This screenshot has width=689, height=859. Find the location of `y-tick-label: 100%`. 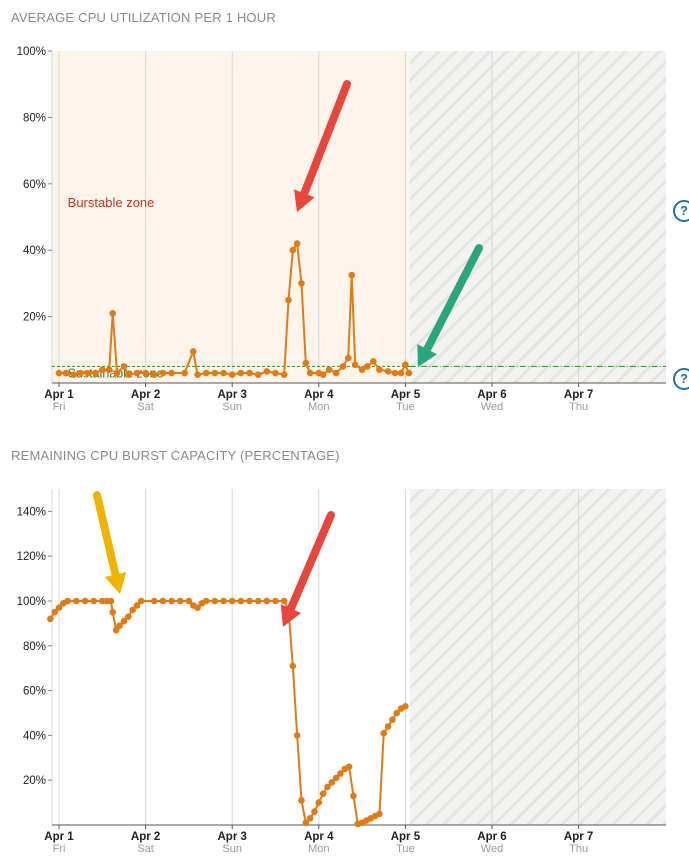

y-tick-label: 100% is located at coordinates (31, 602).